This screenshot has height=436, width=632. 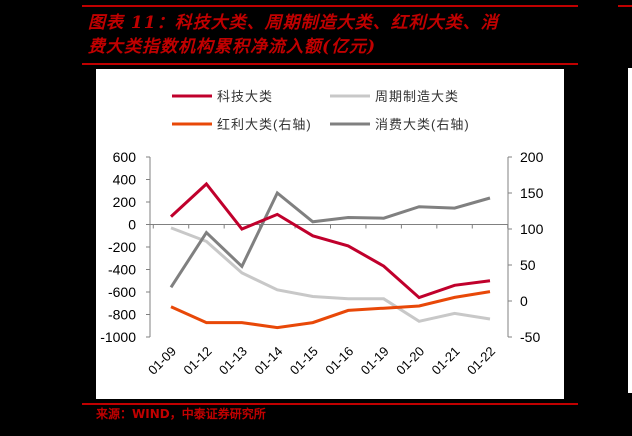 What do you see at coordinates (330, 310) in the screenshot?
I see `dividend-series-line` at bounding box center [330, 310].